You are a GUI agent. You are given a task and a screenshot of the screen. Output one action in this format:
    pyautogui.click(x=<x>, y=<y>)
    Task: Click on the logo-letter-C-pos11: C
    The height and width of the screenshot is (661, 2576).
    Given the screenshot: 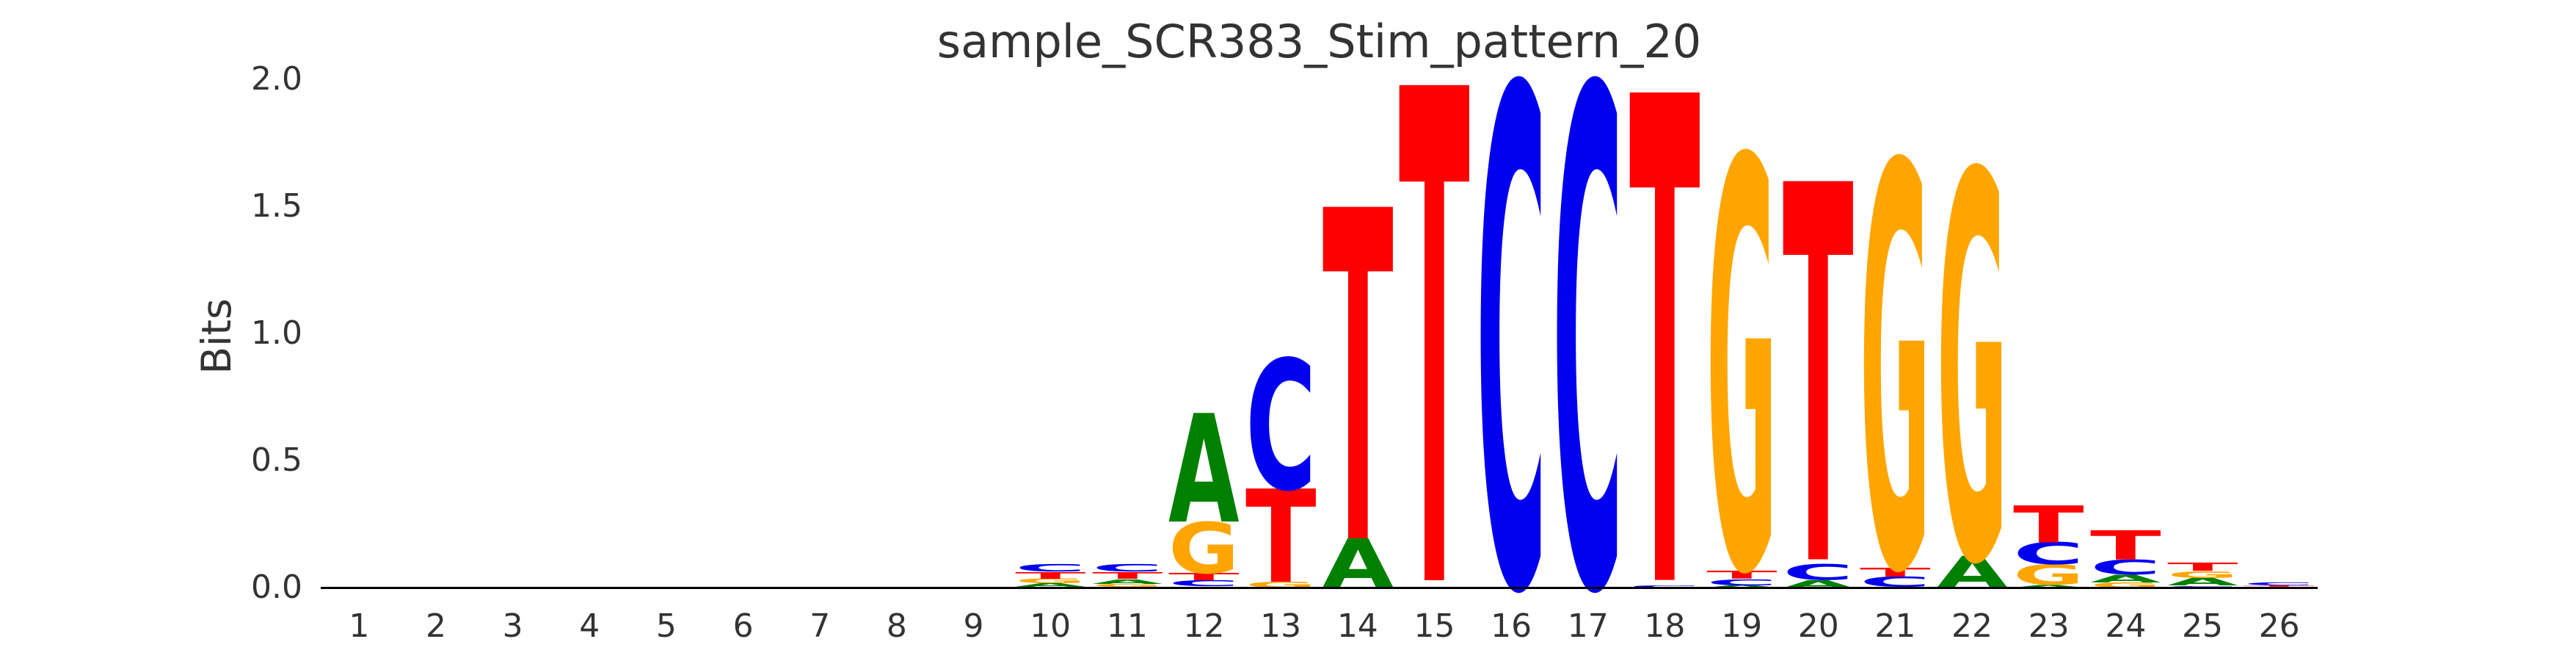 What is the action you would take?
    pyautogui.click(x=1127, y=568)
    